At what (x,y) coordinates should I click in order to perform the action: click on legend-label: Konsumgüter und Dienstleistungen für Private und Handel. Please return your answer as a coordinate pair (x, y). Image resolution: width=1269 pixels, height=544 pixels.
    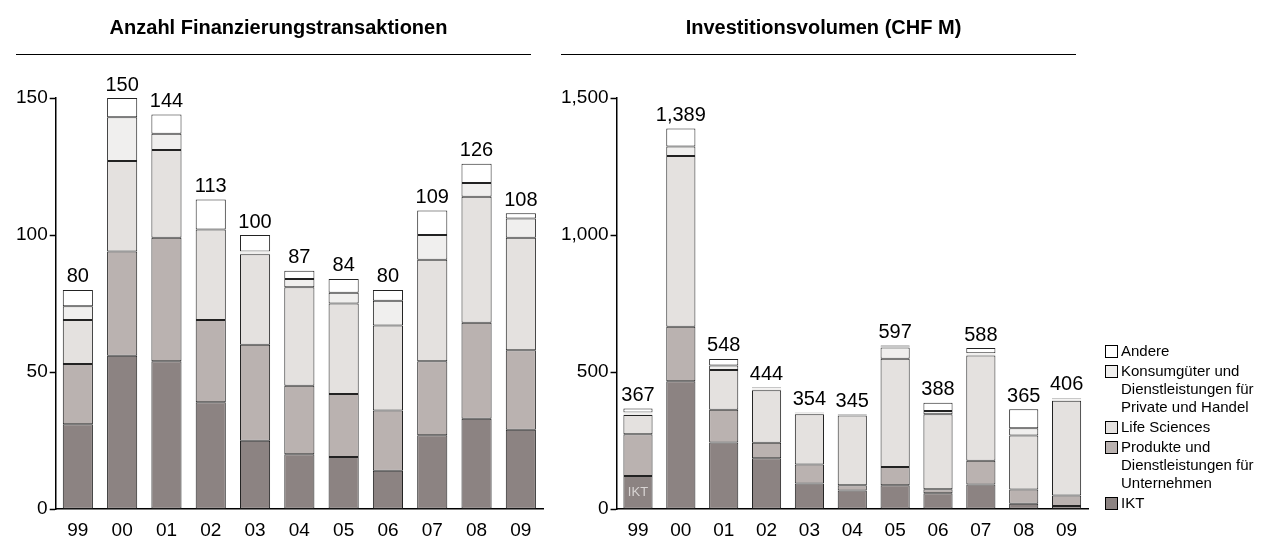
    Looking at the image, I should click on (1188, 389).